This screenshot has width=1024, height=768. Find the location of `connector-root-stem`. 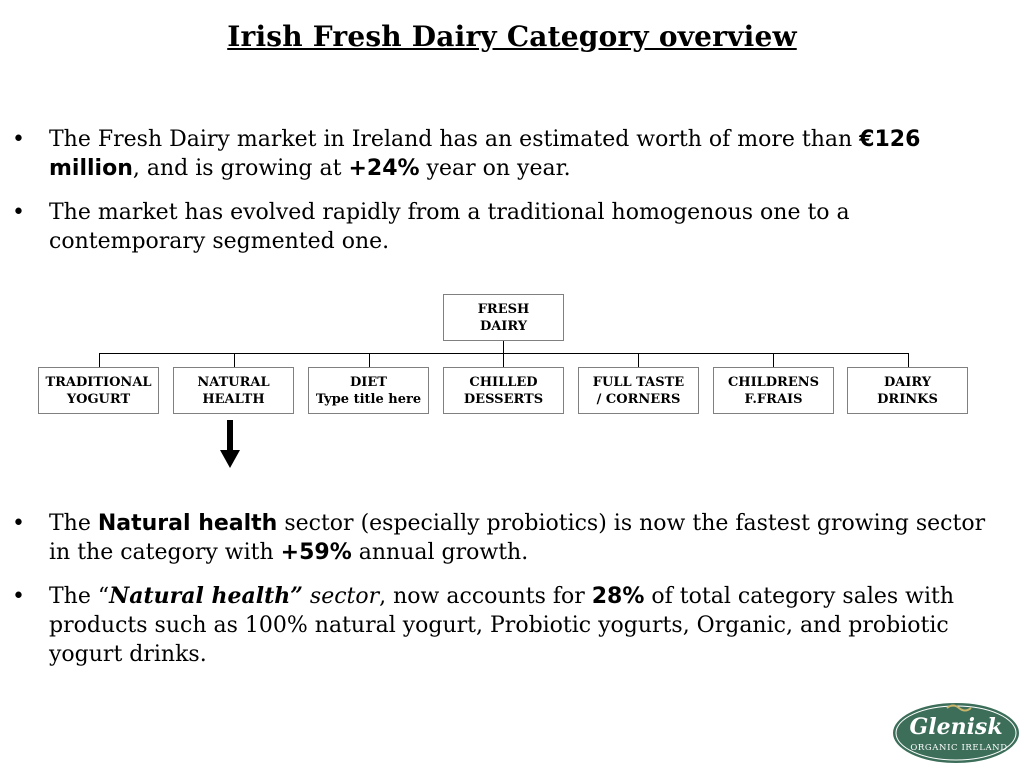

connector-root-stem is located at coordinates (503, 347).